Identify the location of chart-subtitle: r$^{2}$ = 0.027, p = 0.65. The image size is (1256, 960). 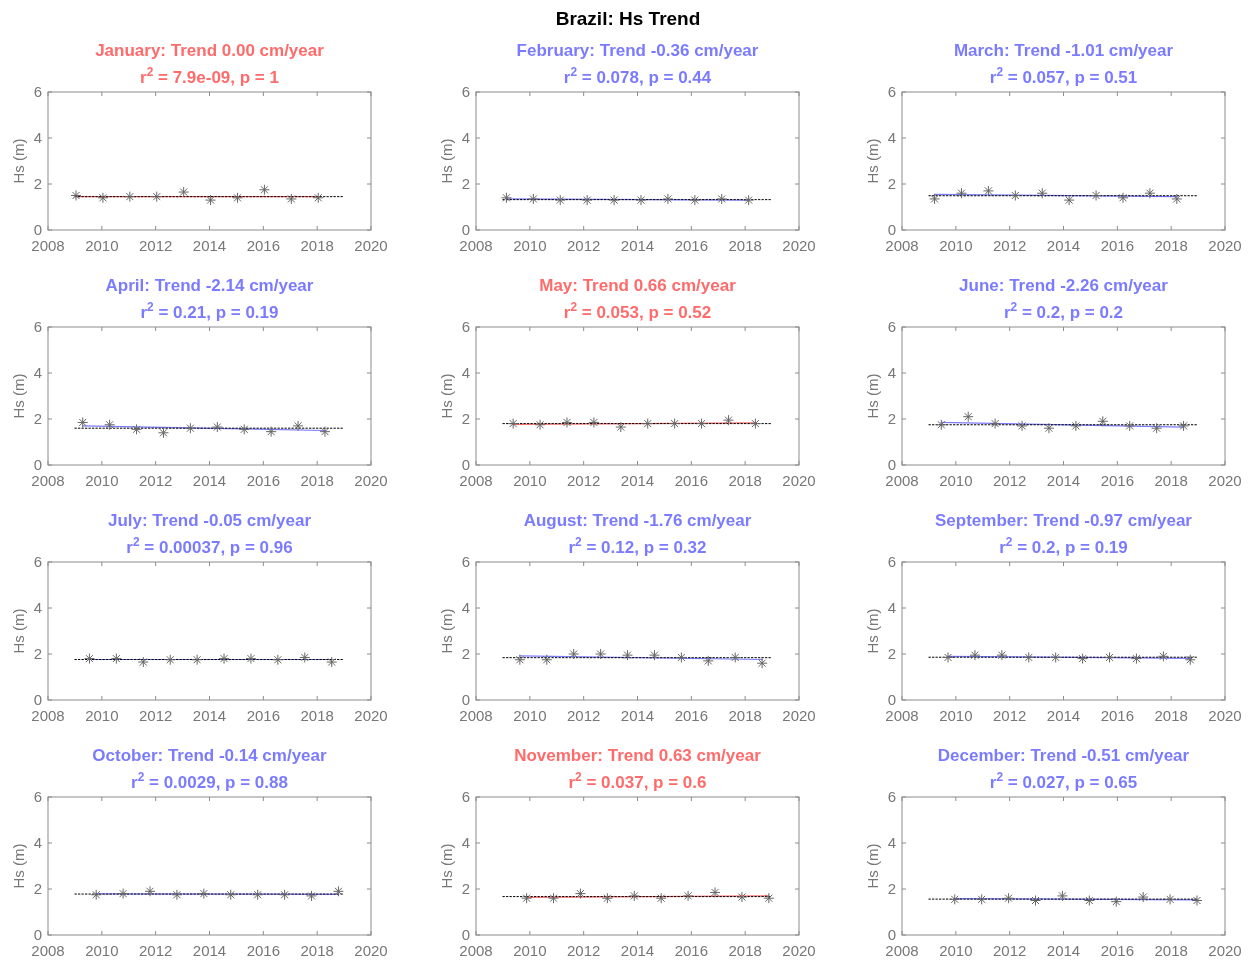
(1063, 781).